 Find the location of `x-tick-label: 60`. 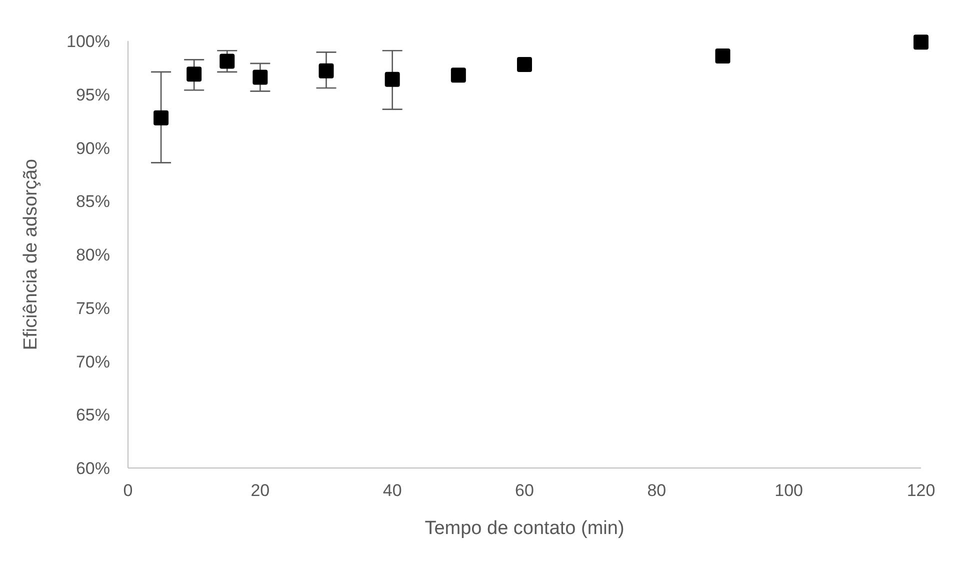

x-tick-label: 60 is located at coordinates (524, 490).